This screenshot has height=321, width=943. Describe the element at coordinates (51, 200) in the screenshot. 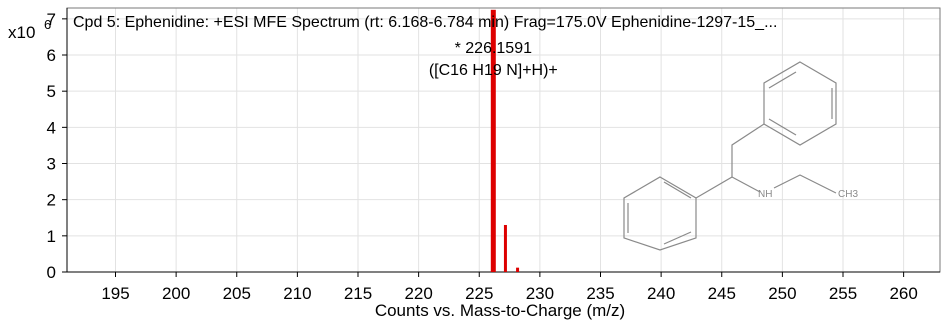

I see `y-tick-label: 2` at that location.